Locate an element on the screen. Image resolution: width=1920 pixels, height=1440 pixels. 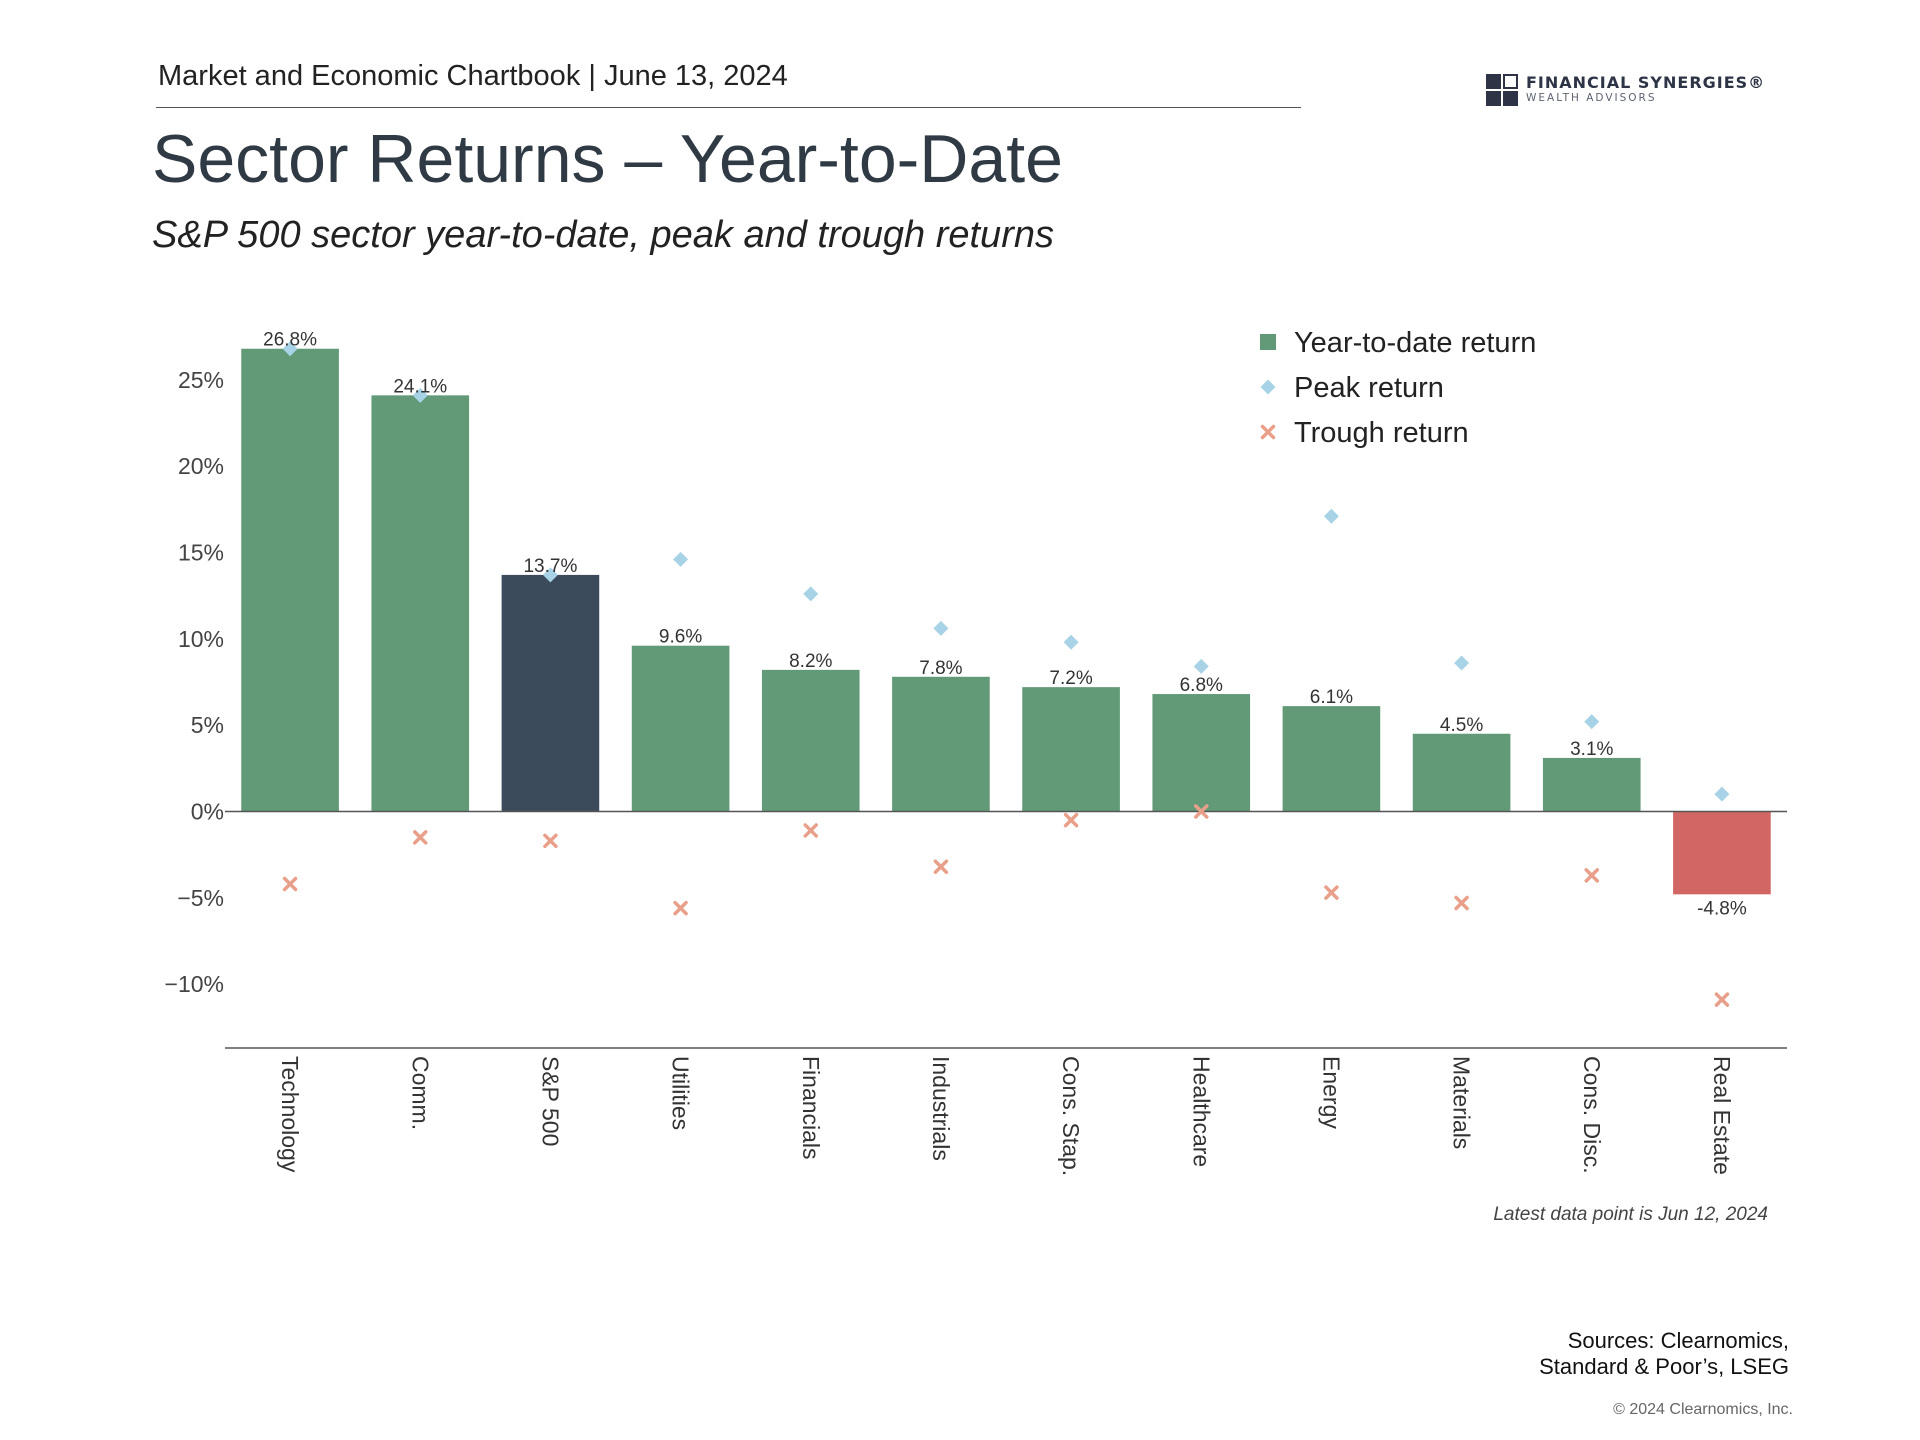
header-divider is located at coordinates (728, 107).